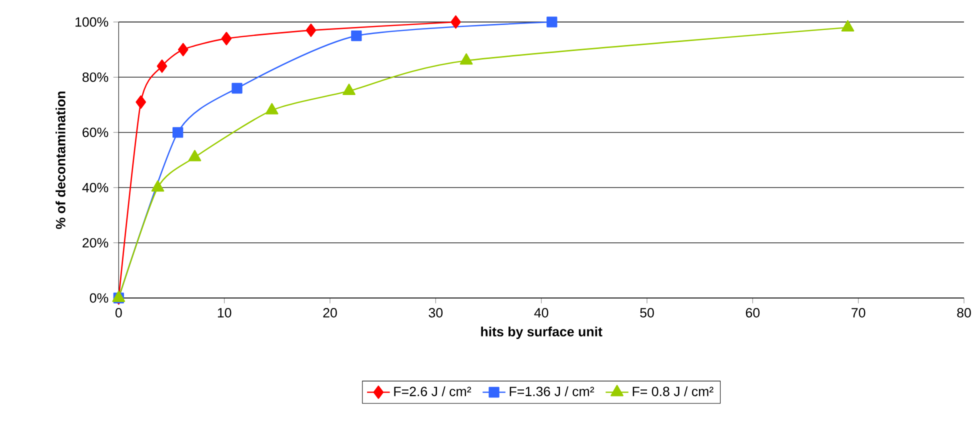  I want to click on y-tick-label: 40%, so click(95, 187).